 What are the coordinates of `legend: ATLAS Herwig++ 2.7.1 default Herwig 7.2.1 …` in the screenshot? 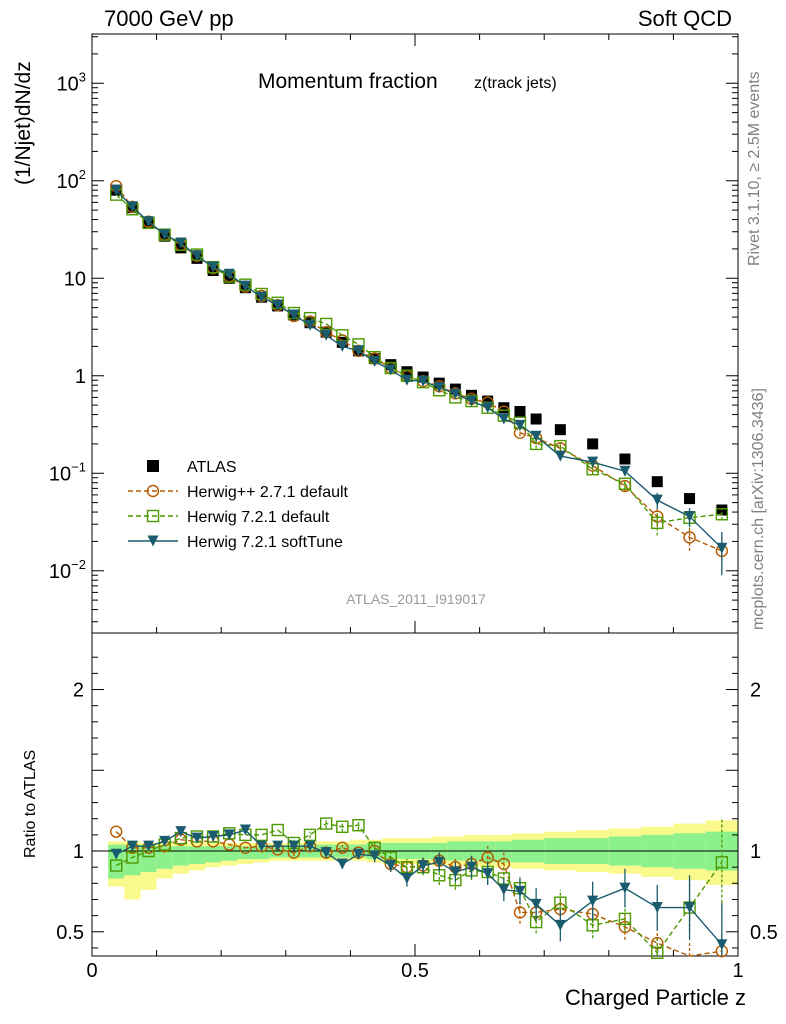 It's located at (238, 505).